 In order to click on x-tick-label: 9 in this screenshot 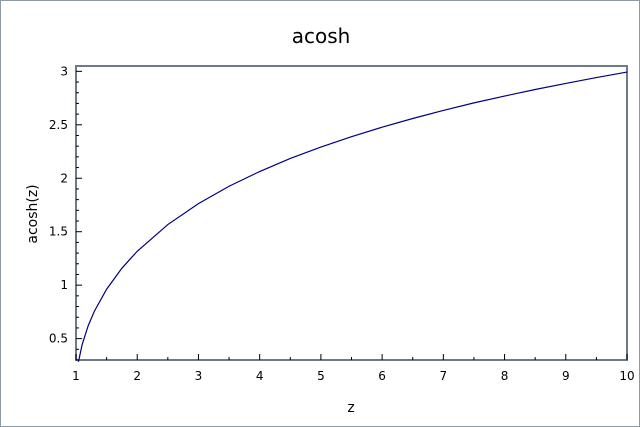, I will do `click(566, 376)`.